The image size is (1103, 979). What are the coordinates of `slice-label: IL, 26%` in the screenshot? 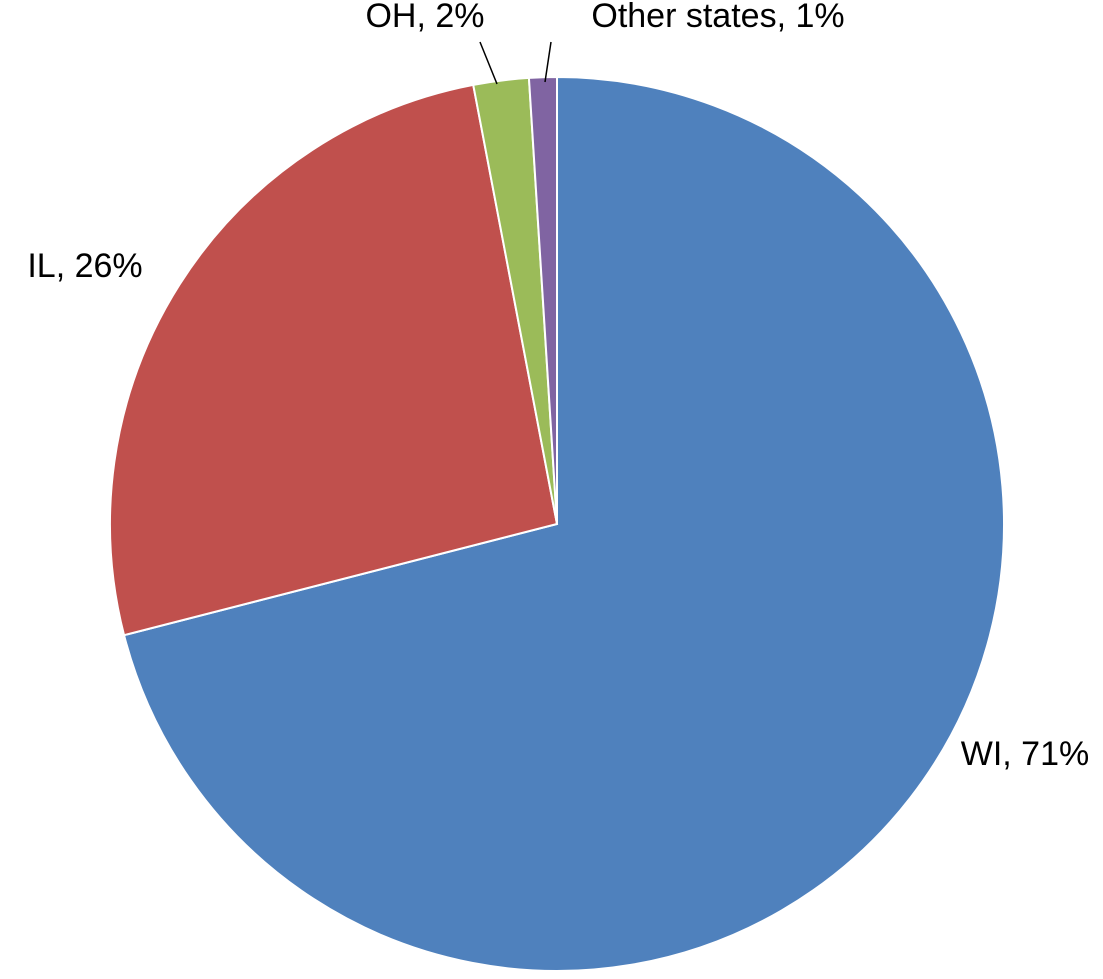 It's located at (84, 266).